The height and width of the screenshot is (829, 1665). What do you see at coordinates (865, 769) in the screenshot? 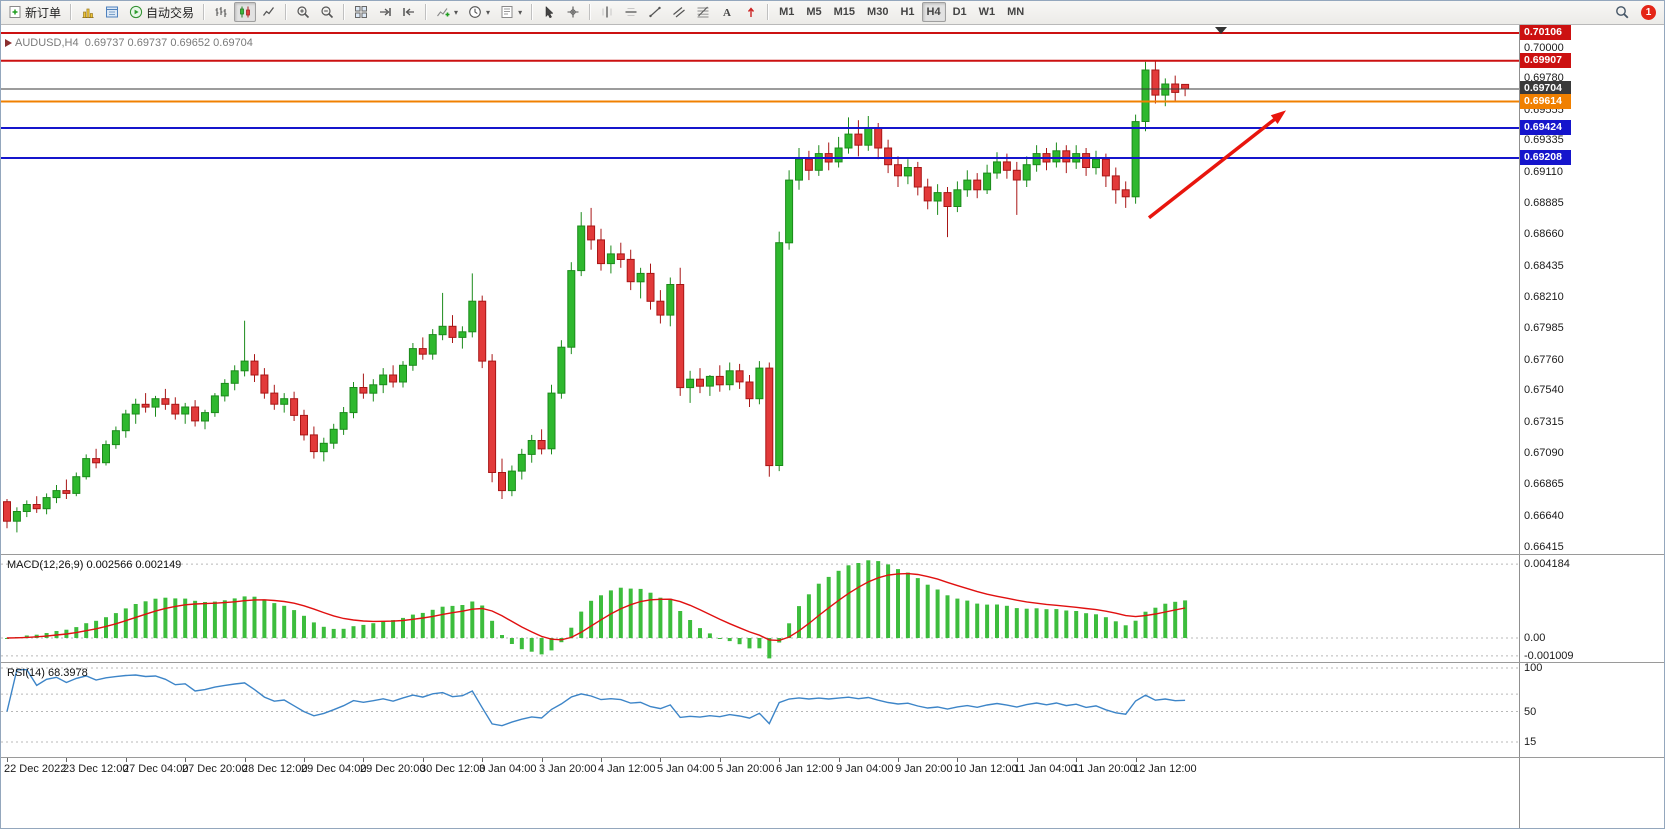
I see `time-axis-label: 9 Jan 04:00` at bounding box center [865, 769].